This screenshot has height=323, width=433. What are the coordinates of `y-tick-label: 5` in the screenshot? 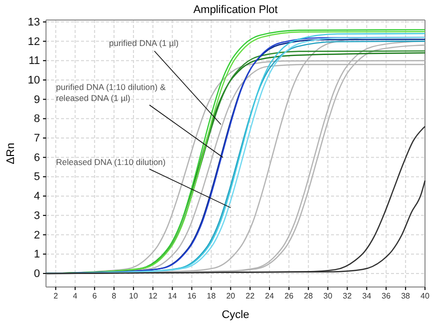 It's located at (37, 177).